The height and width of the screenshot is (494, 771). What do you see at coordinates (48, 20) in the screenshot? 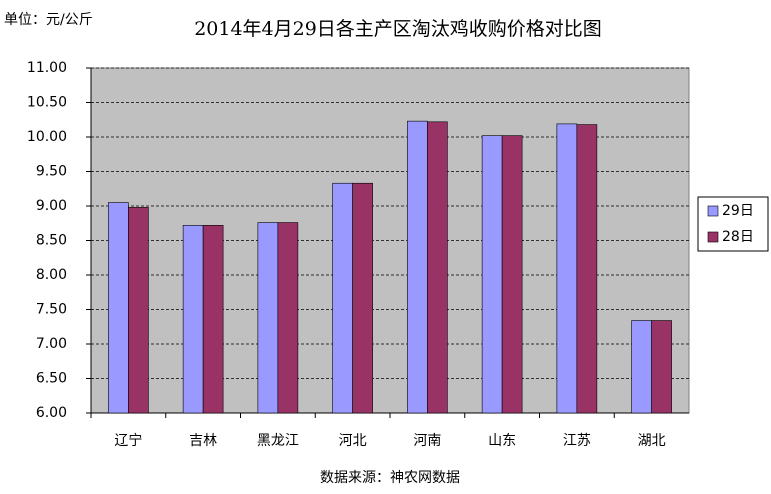
I see `unit-label: 单位：元/公斤` at bounding box center [48, 20].